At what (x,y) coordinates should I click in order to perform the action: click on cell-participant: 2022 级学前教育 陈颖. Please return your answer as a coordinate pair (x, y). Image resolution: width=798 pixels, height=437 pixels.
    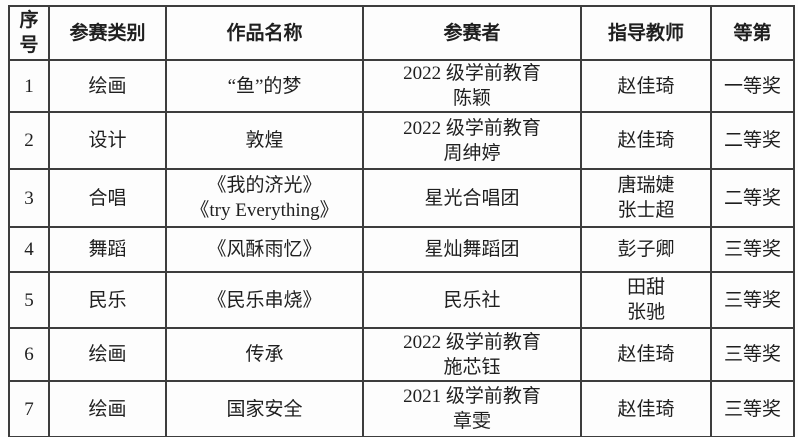
    Looking at the image, I should click on (472, 86).